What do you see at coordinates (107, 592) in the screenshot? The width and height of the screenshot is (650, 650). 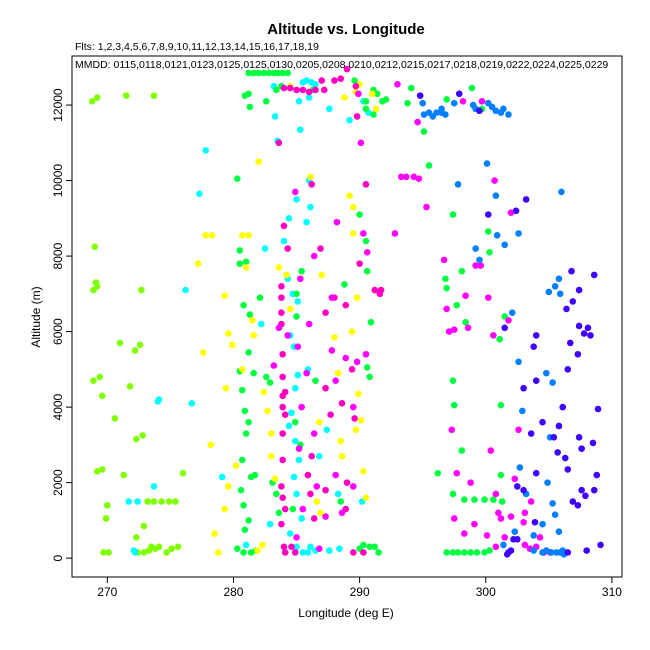 I see `x-tick-label: 270` at bounding box center [107, 592].